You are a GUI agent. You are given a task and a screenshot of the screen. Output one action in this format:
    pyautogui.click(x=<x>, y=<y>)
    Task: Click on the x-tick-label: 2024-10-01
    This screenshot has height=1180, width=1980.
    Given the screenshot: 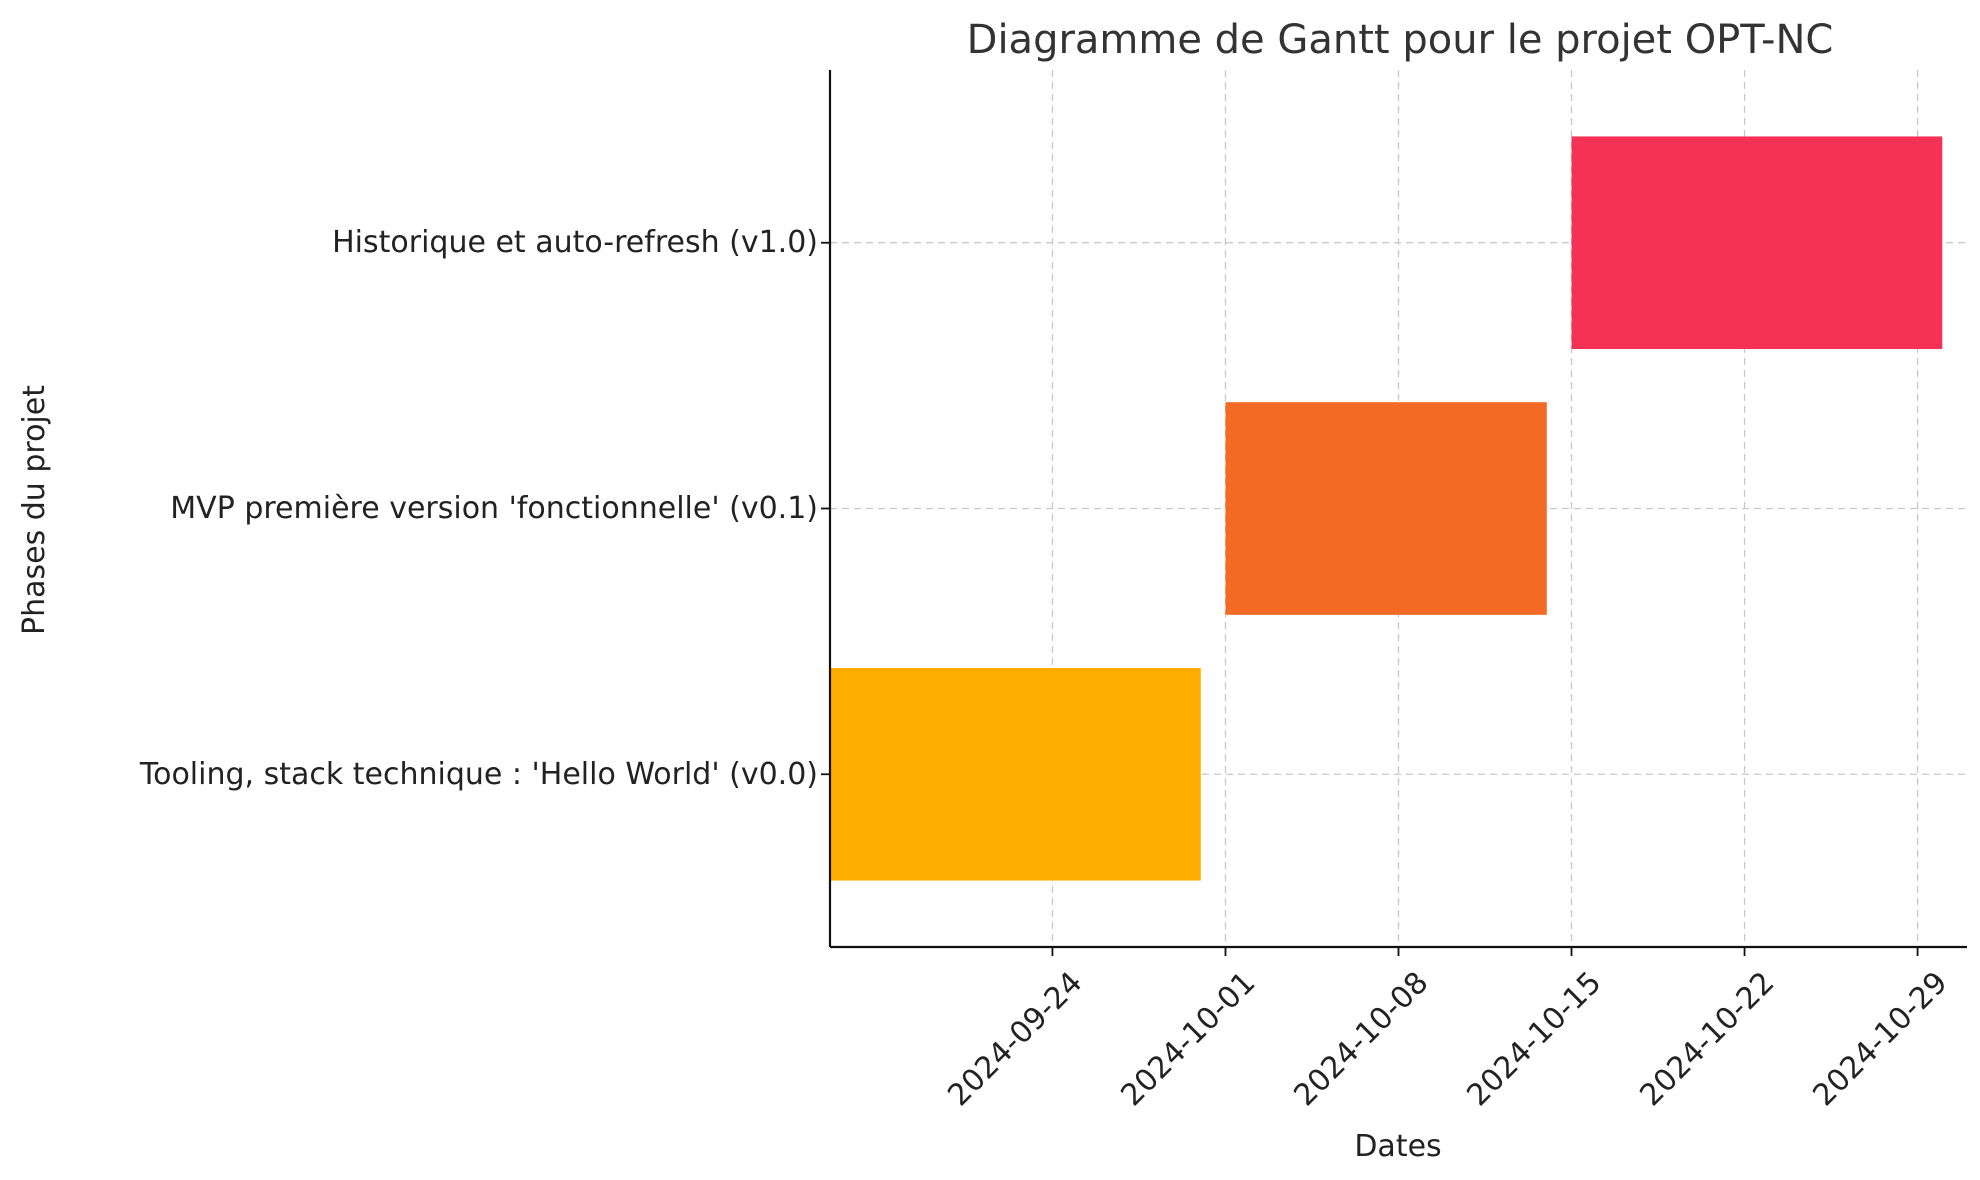 What is the action you would take?
    pyautogui.click(x=1188, y=1039)
    